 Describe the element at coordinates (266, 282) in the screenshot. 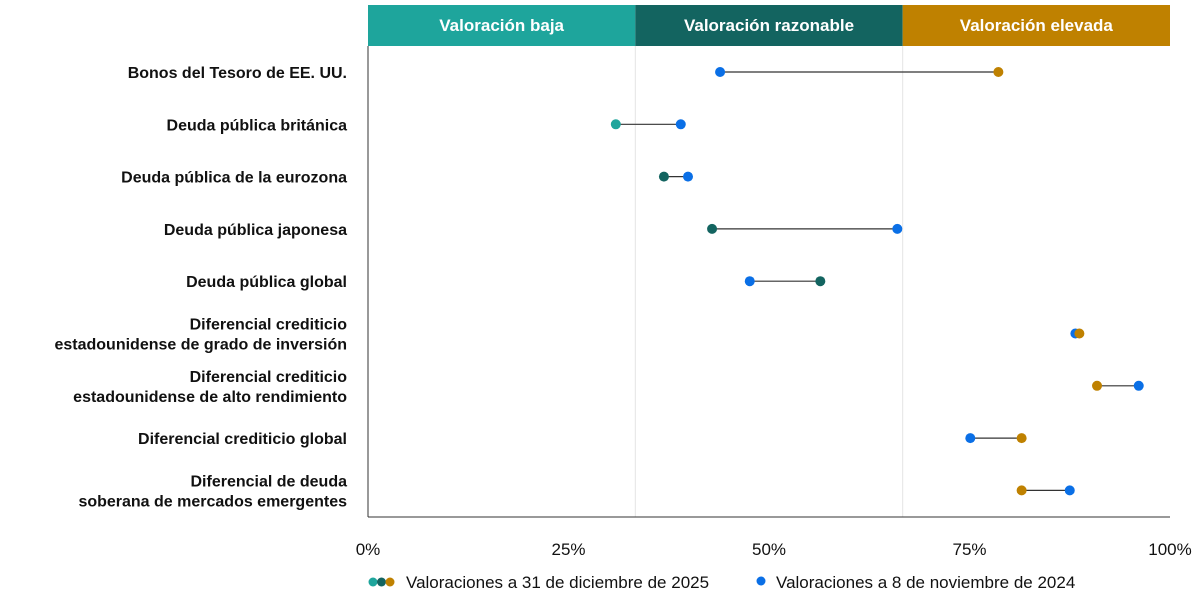

I see `category-label: Deuda pública global` at that location.